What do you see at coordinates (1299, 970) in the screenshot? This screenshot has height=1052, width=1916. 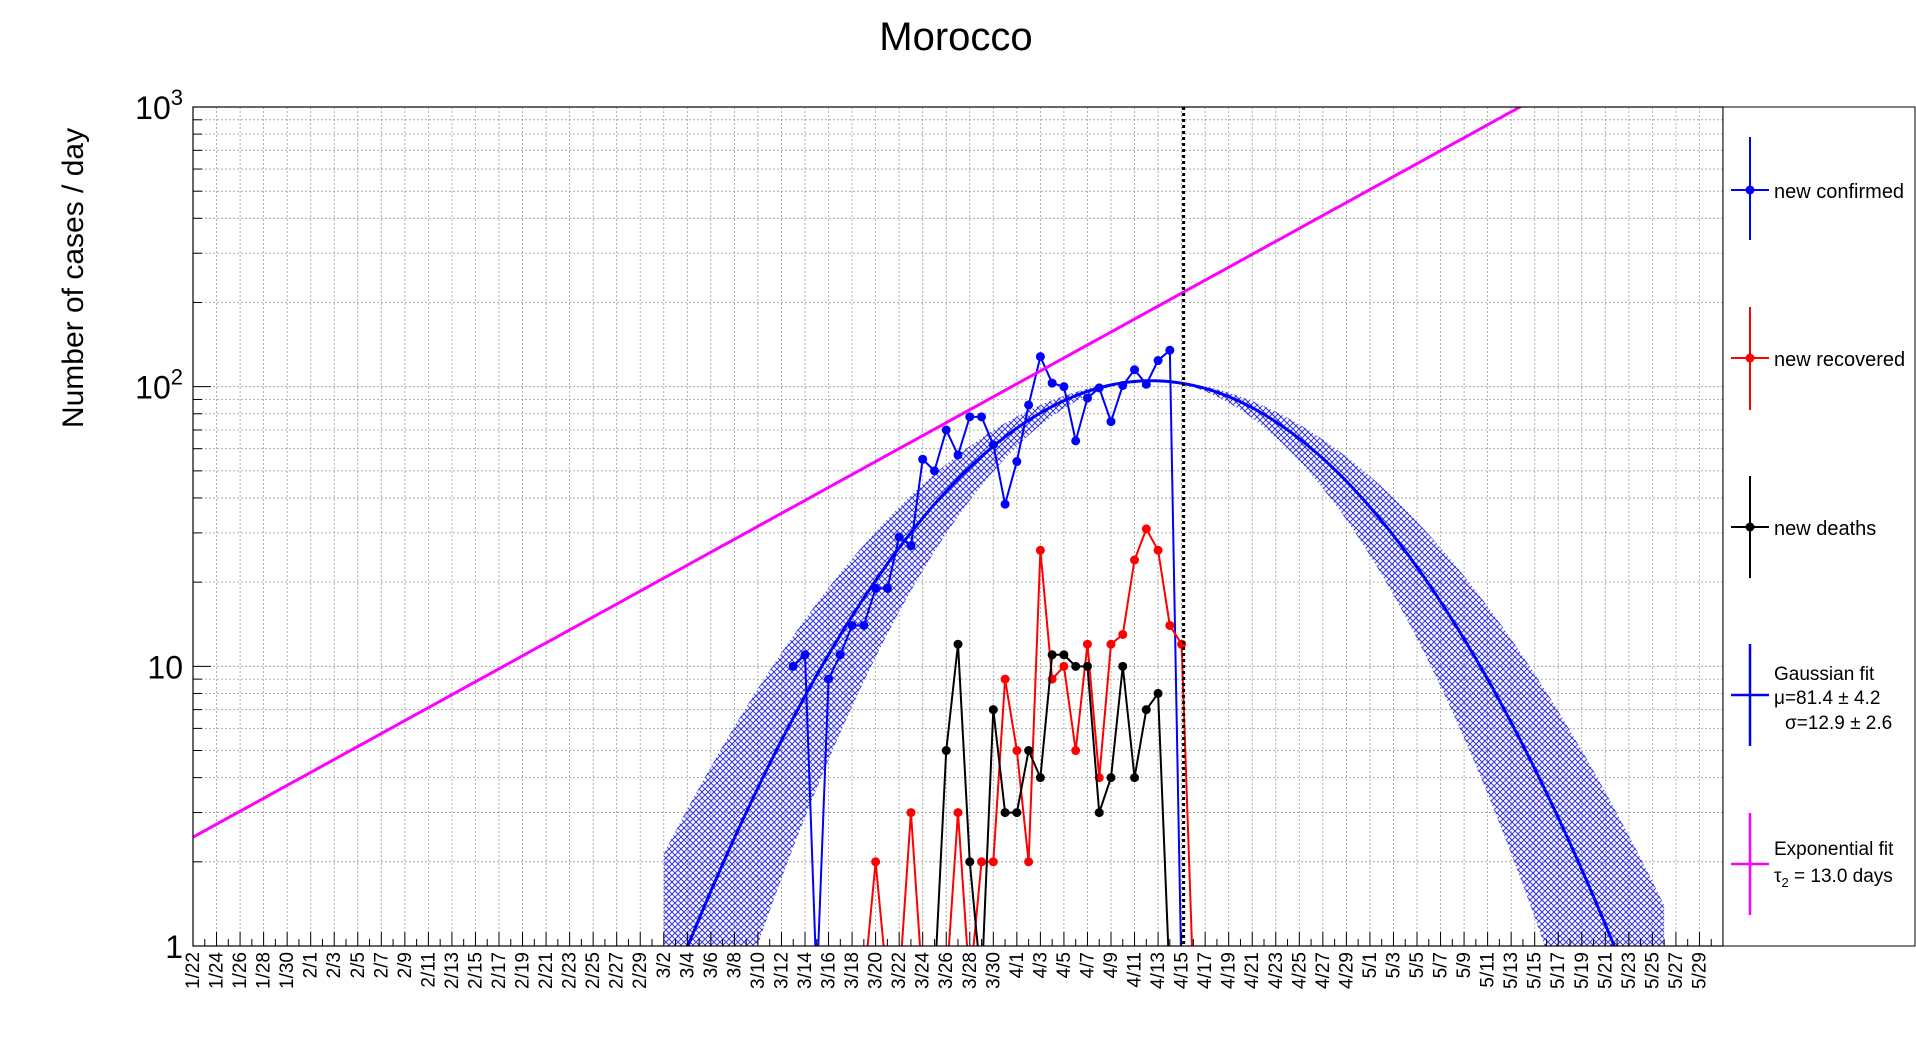 I see `x-tick-label-4/25: 4/25` at bounding box center [1299, 970].